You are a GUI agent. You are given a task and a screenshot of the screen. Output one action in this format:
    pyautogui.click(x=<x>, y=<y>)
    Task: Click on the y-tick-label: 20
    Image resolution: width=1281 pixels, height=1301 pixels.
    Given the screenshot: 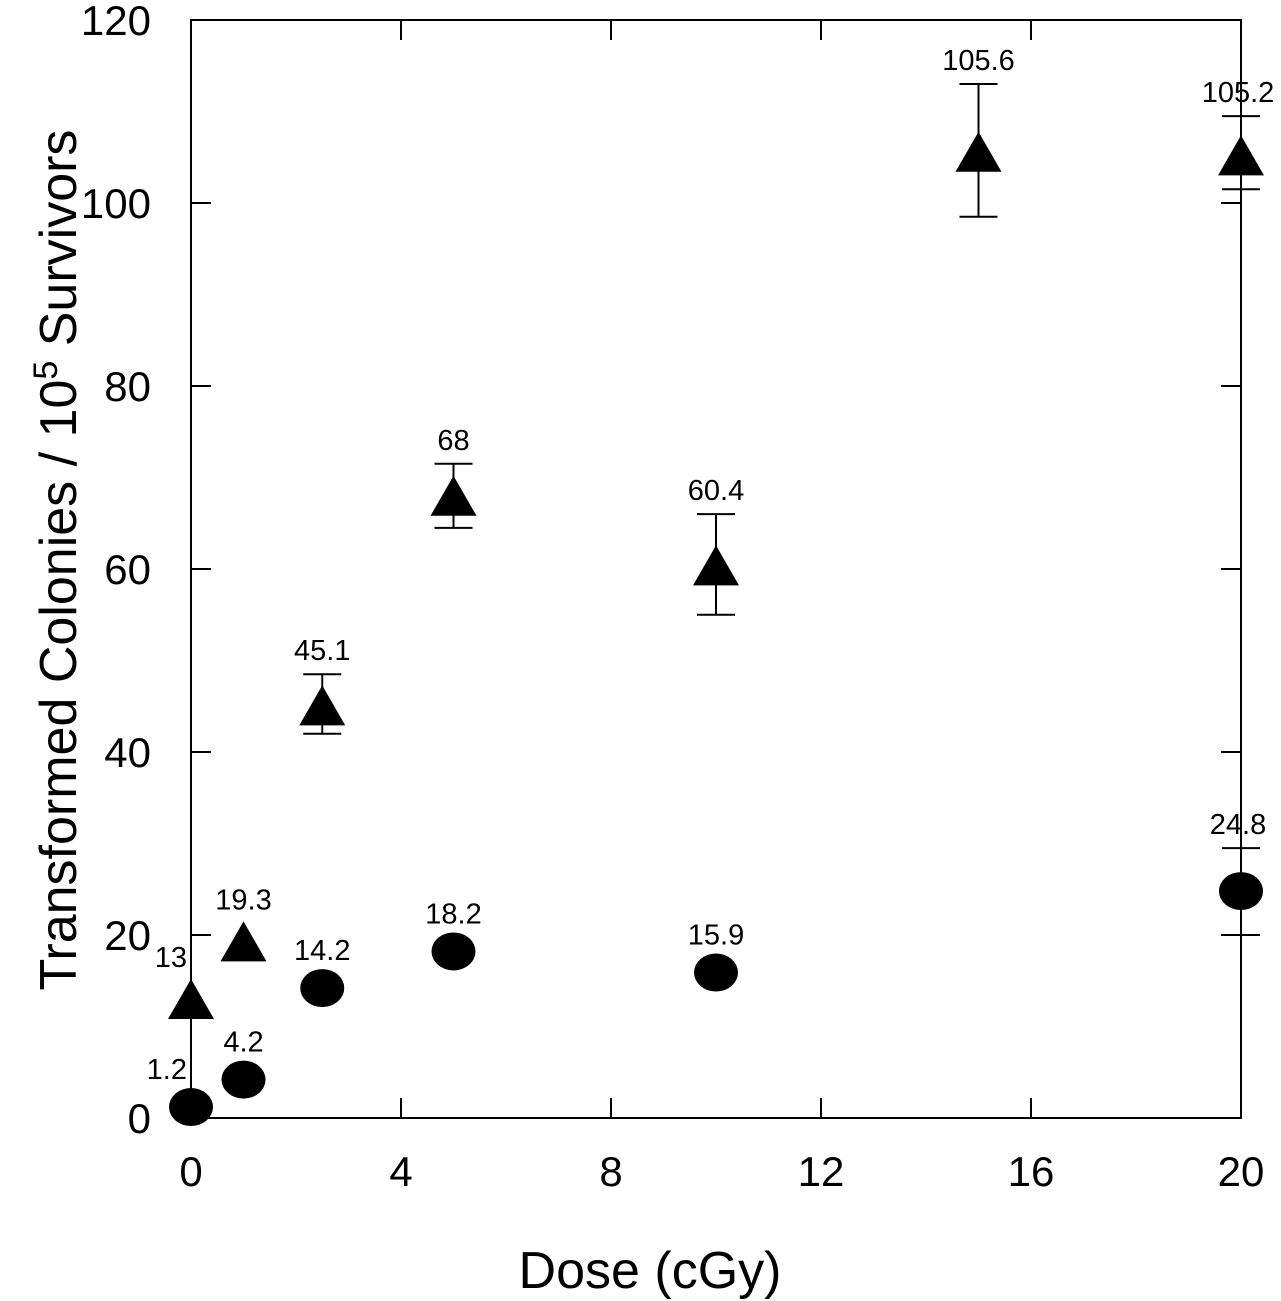 What is the action you would take?
    pyautogui.click(x=127, y=935)
    